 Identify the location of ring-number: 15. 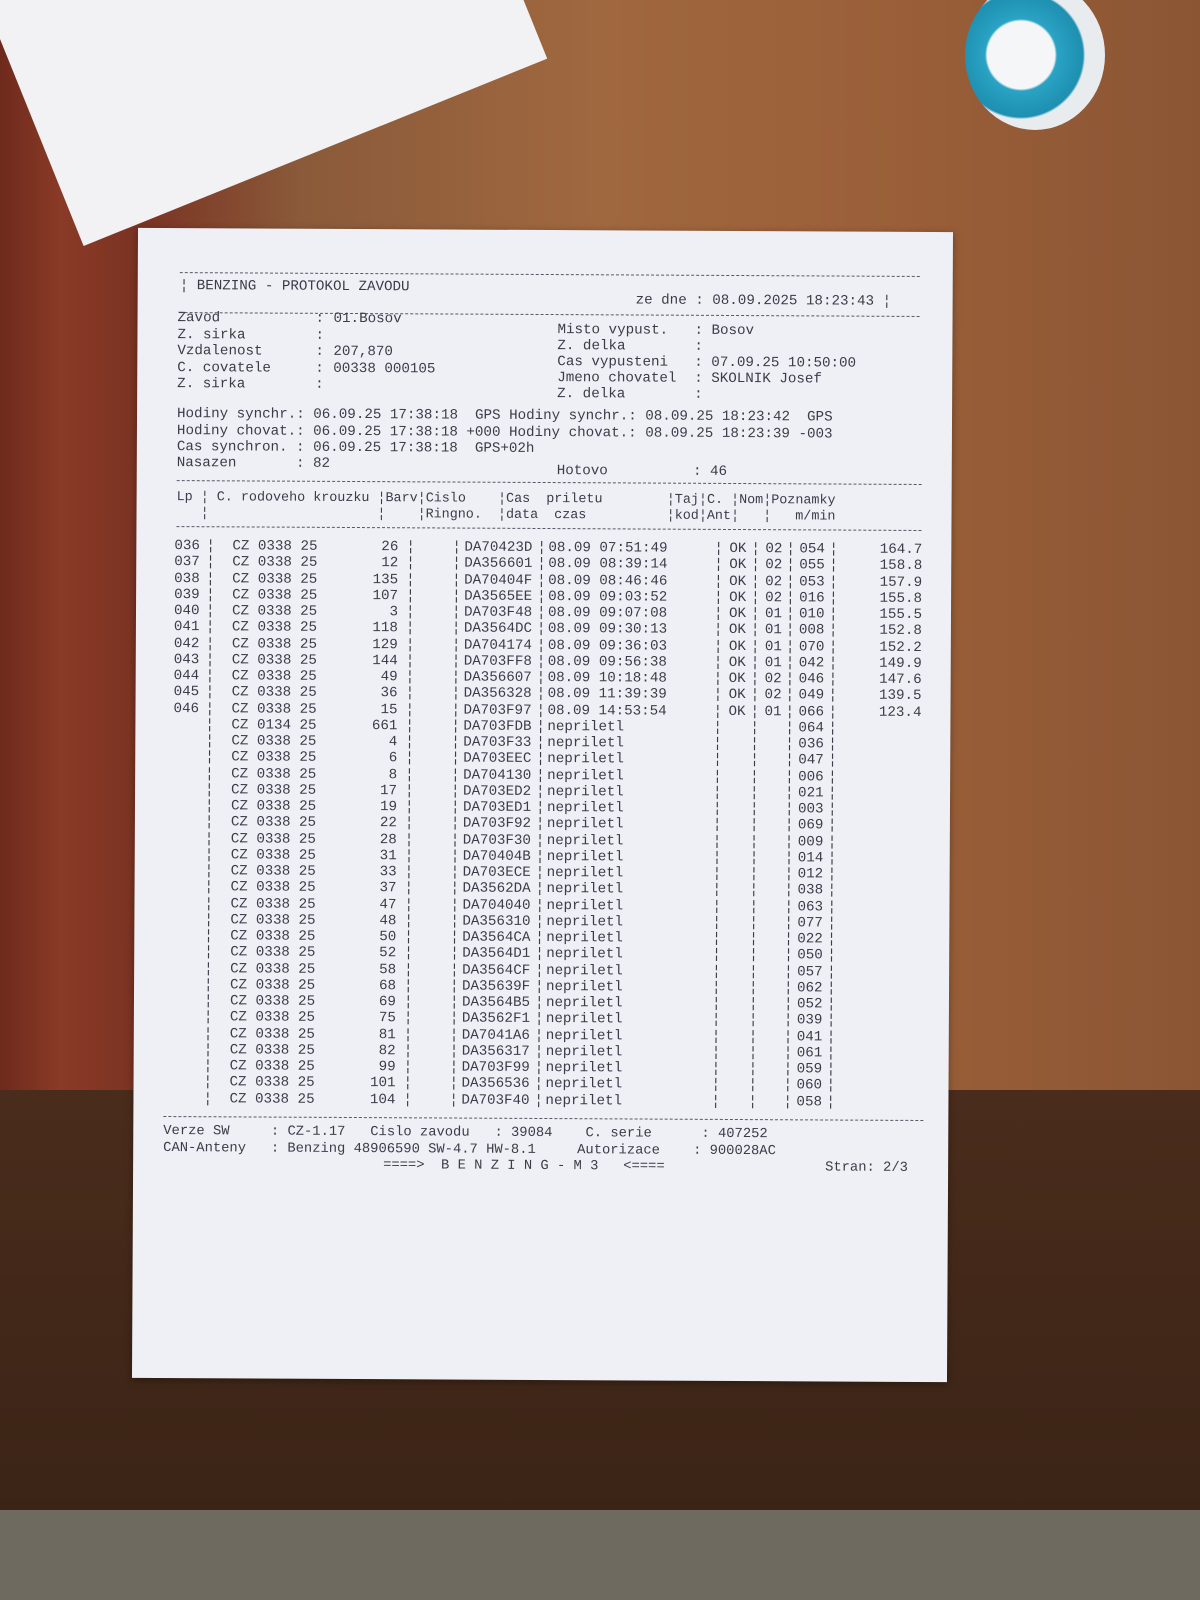
(389, 709).